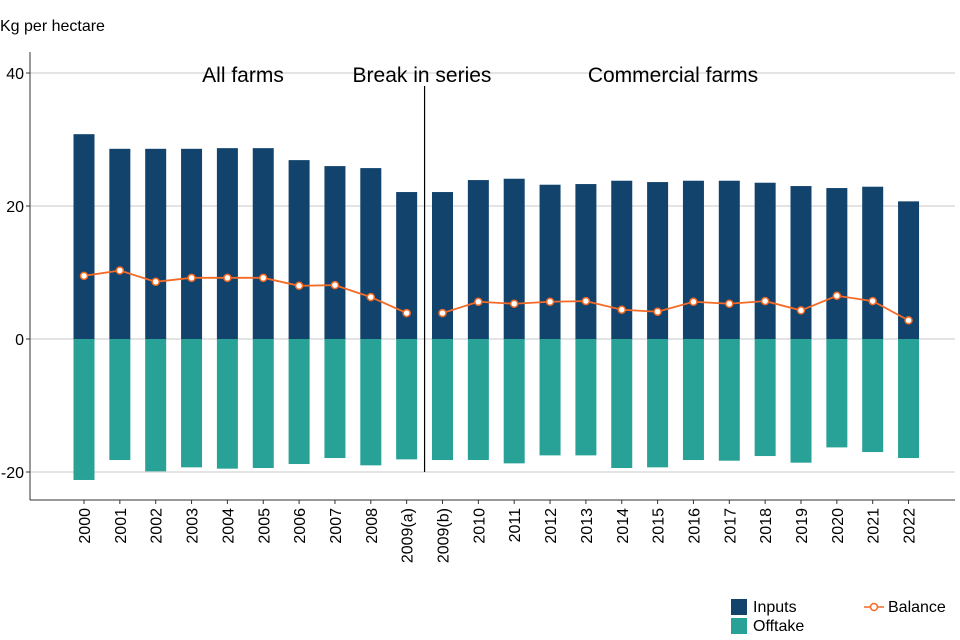 This screenshot has height=640, width=960. What do you see at coordinates (84, 236) in the screenshot?
I see `bar-inputs-2000` at bounding box center [84, 236].